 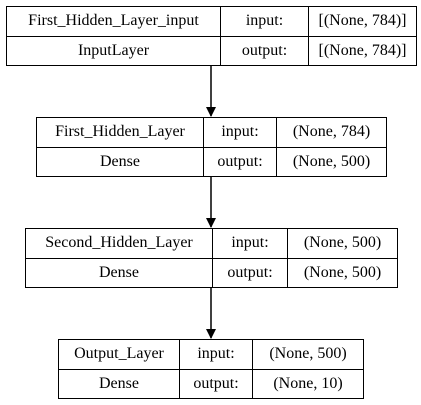 I want to click on layer-name: First_Hidden_Layer_input, so click(x=113, y=21).